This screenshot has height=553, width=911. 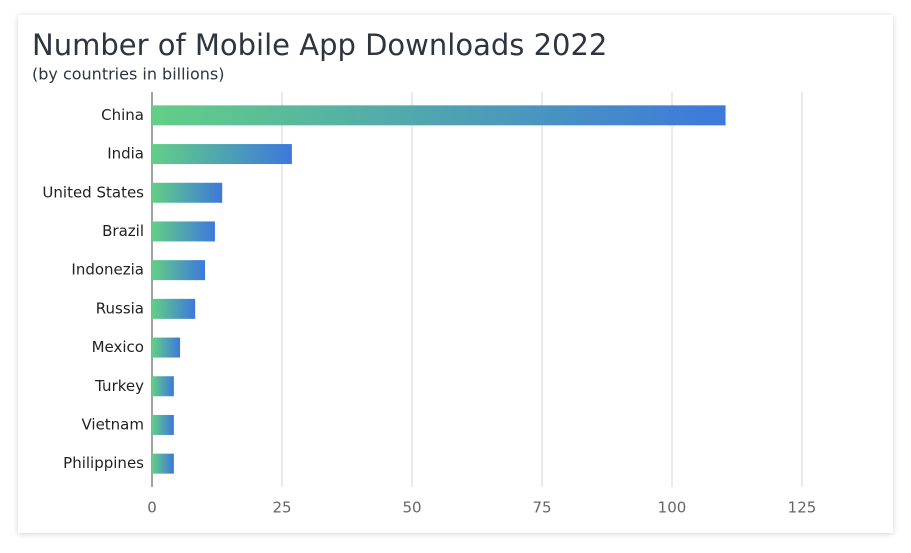 What do you see at coordinates (122, 115) in the screenshot?
I see `y-tick-label: China` at bounding box center [122, 115].